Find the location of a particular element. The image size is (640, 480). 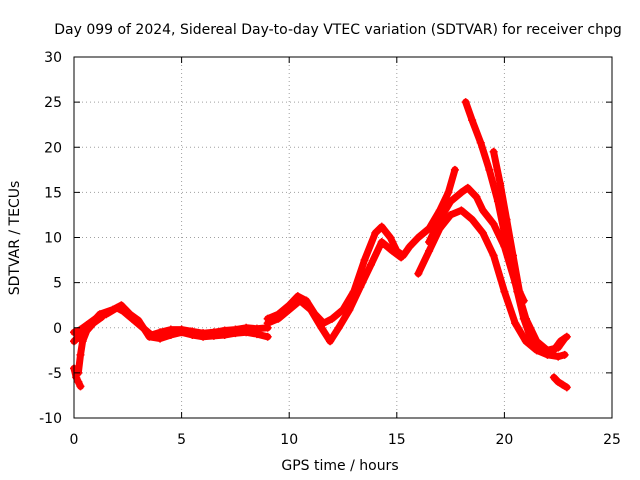

x-tick-label: 25 is located at coordinates (612, 440).